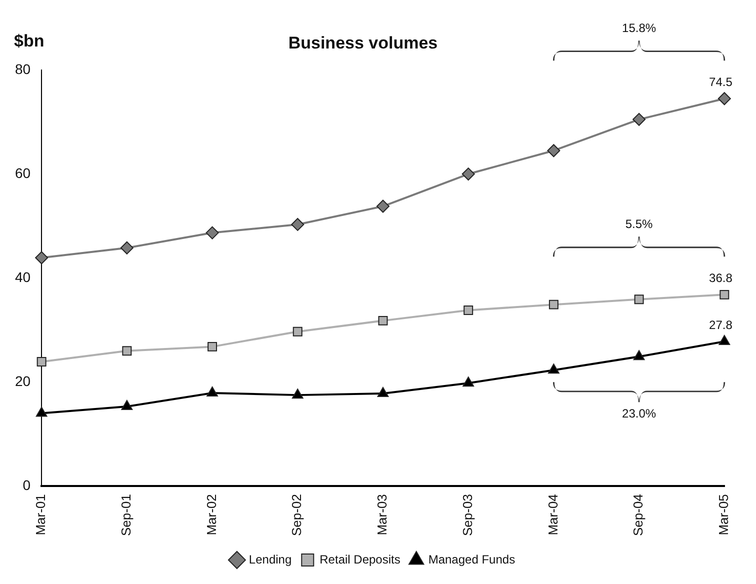 This screenshot has height=584, width=756. Describe the element at coordinates (22, 276) in the screenshot. I see `y-tick-label: 40` at that location.